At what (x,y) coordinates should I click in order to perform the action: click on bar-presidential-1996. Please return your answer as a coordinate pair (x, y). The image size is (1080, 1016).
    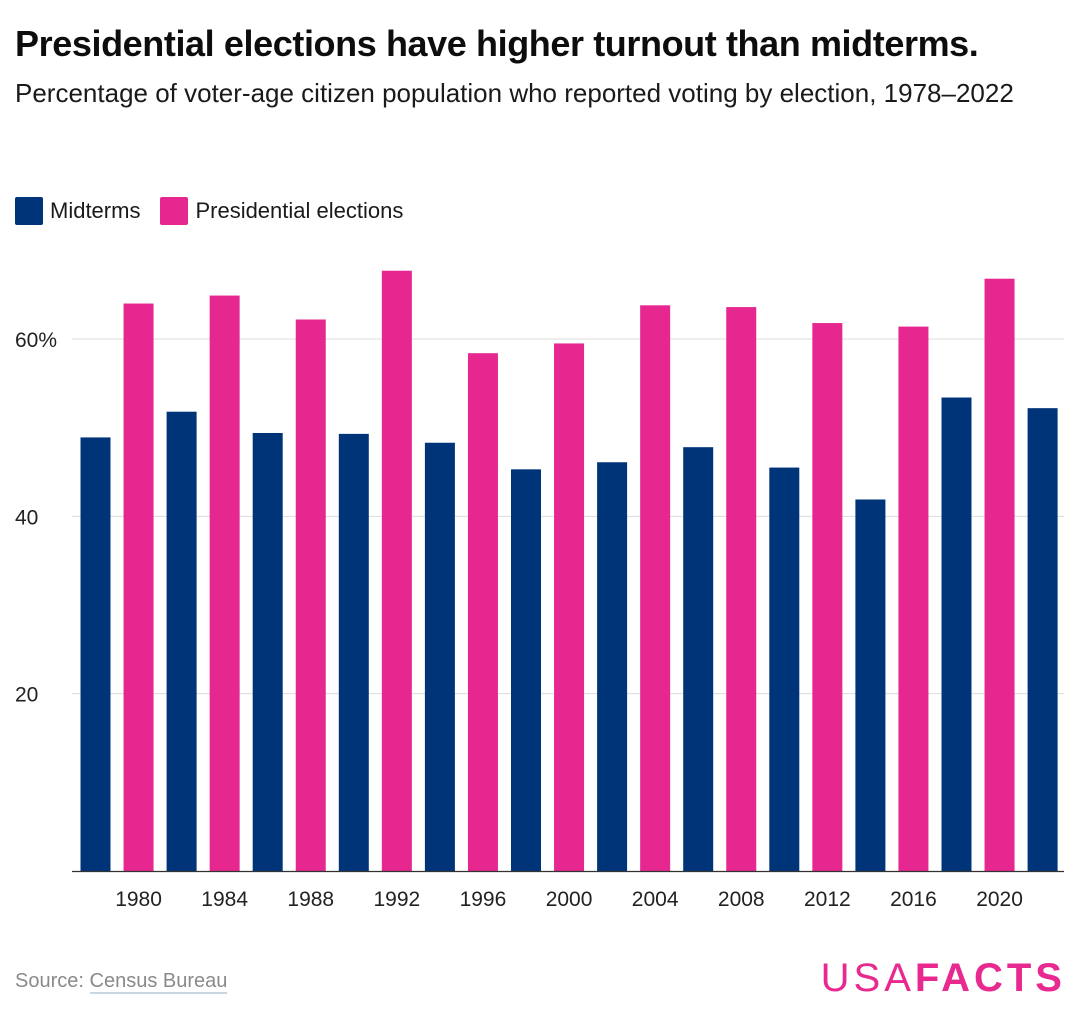
    Looking at the image, I should click on (482, 612).